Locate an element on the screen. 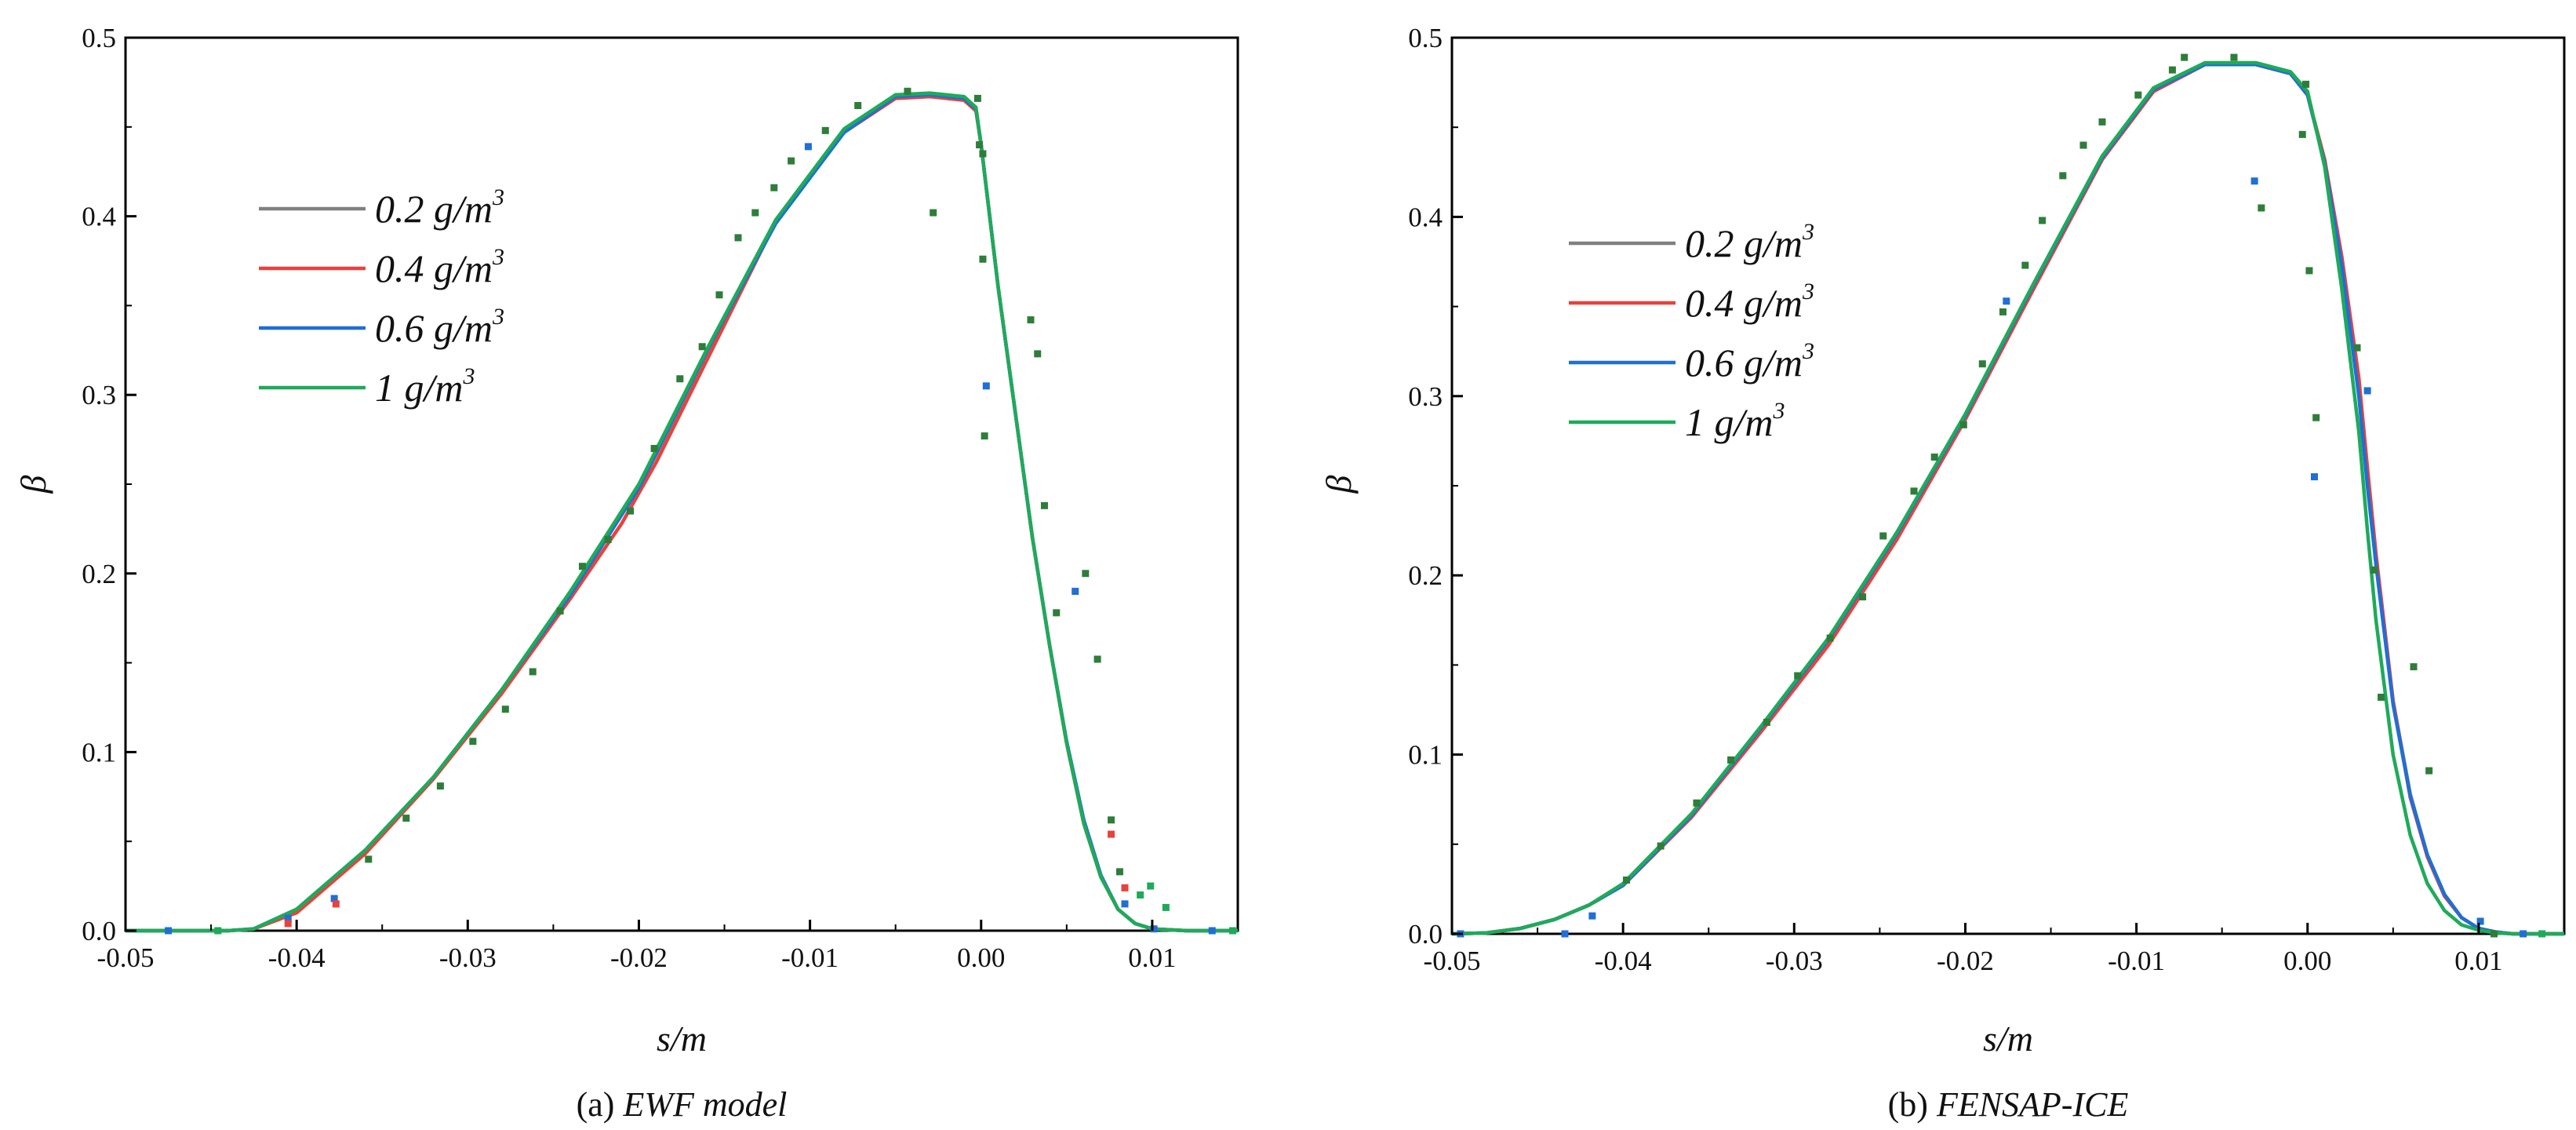  legend-label: 0.4 g/m3 is located at coordinates (1749, 302).